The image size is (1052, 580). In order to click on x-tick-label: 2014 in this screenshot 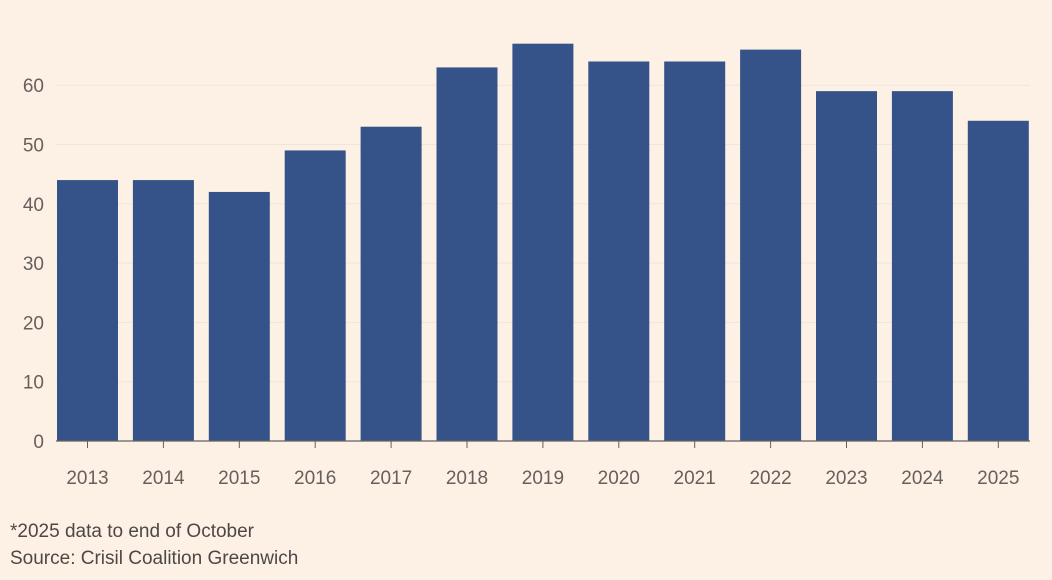, I will do `click(163, 478)`.